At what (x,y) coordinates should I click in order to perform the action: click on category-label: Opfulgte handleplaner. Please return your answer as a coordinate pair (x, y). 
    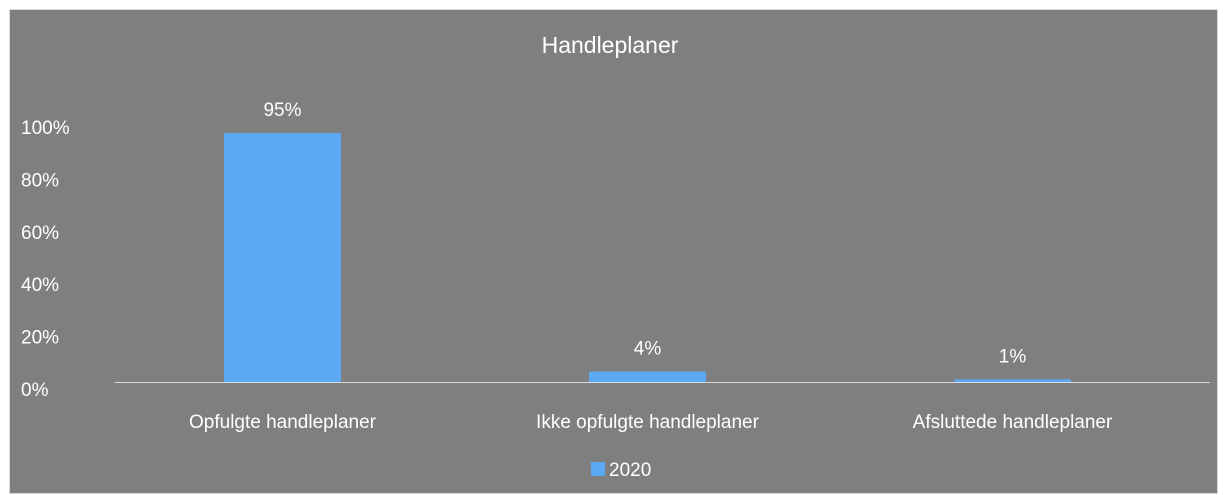
    Looking at the image, I should click on (283, 422).